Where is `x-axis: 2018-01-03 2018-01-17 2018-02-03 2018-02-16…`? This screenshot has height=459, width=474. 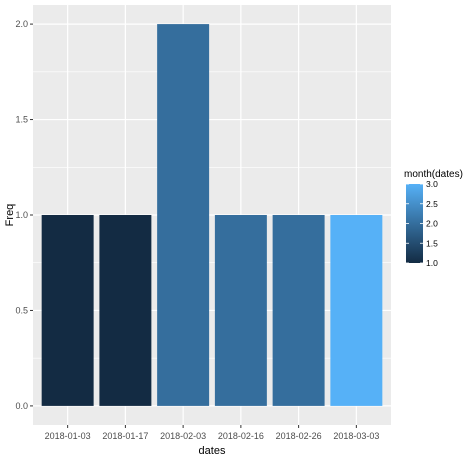
x-axis: 2018-01-03 2018-01-17 2018-02-03 2018-02-16… is located at coordinates (212, 433).